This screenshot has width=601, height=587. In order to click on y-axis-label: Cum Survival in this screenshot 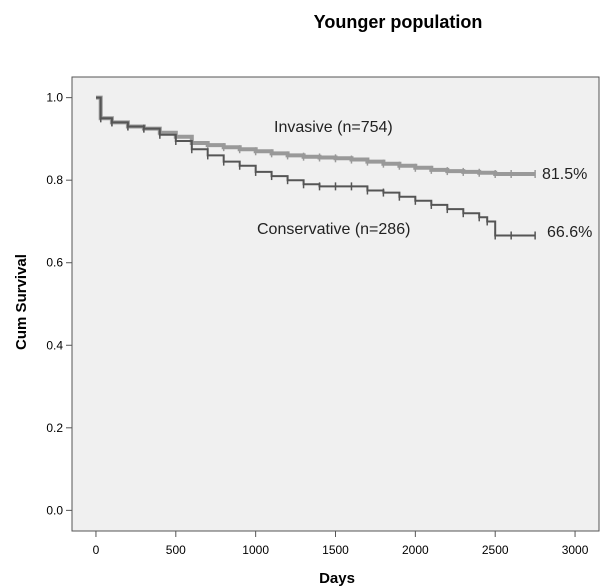, I will do `click(21, 302)`.